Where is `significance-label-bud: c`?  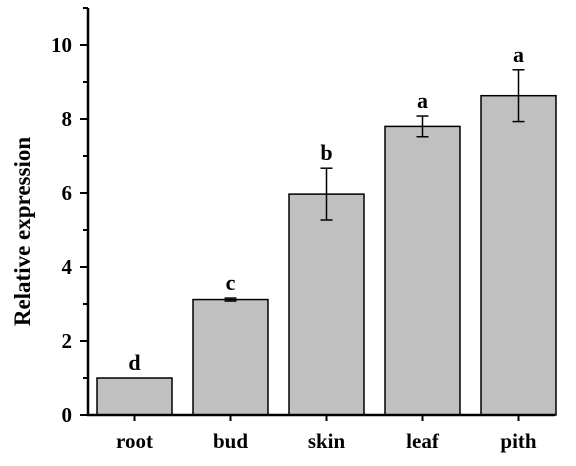
significance-label-bud: c is located at coordinates (231, 282).